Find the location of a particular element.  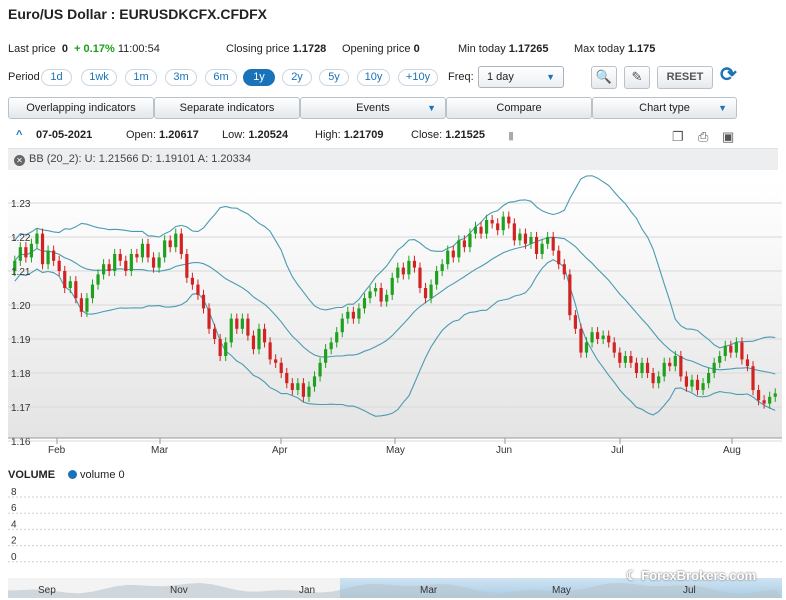

zoom-button: 🔍 is located at coordinates (604, 77).